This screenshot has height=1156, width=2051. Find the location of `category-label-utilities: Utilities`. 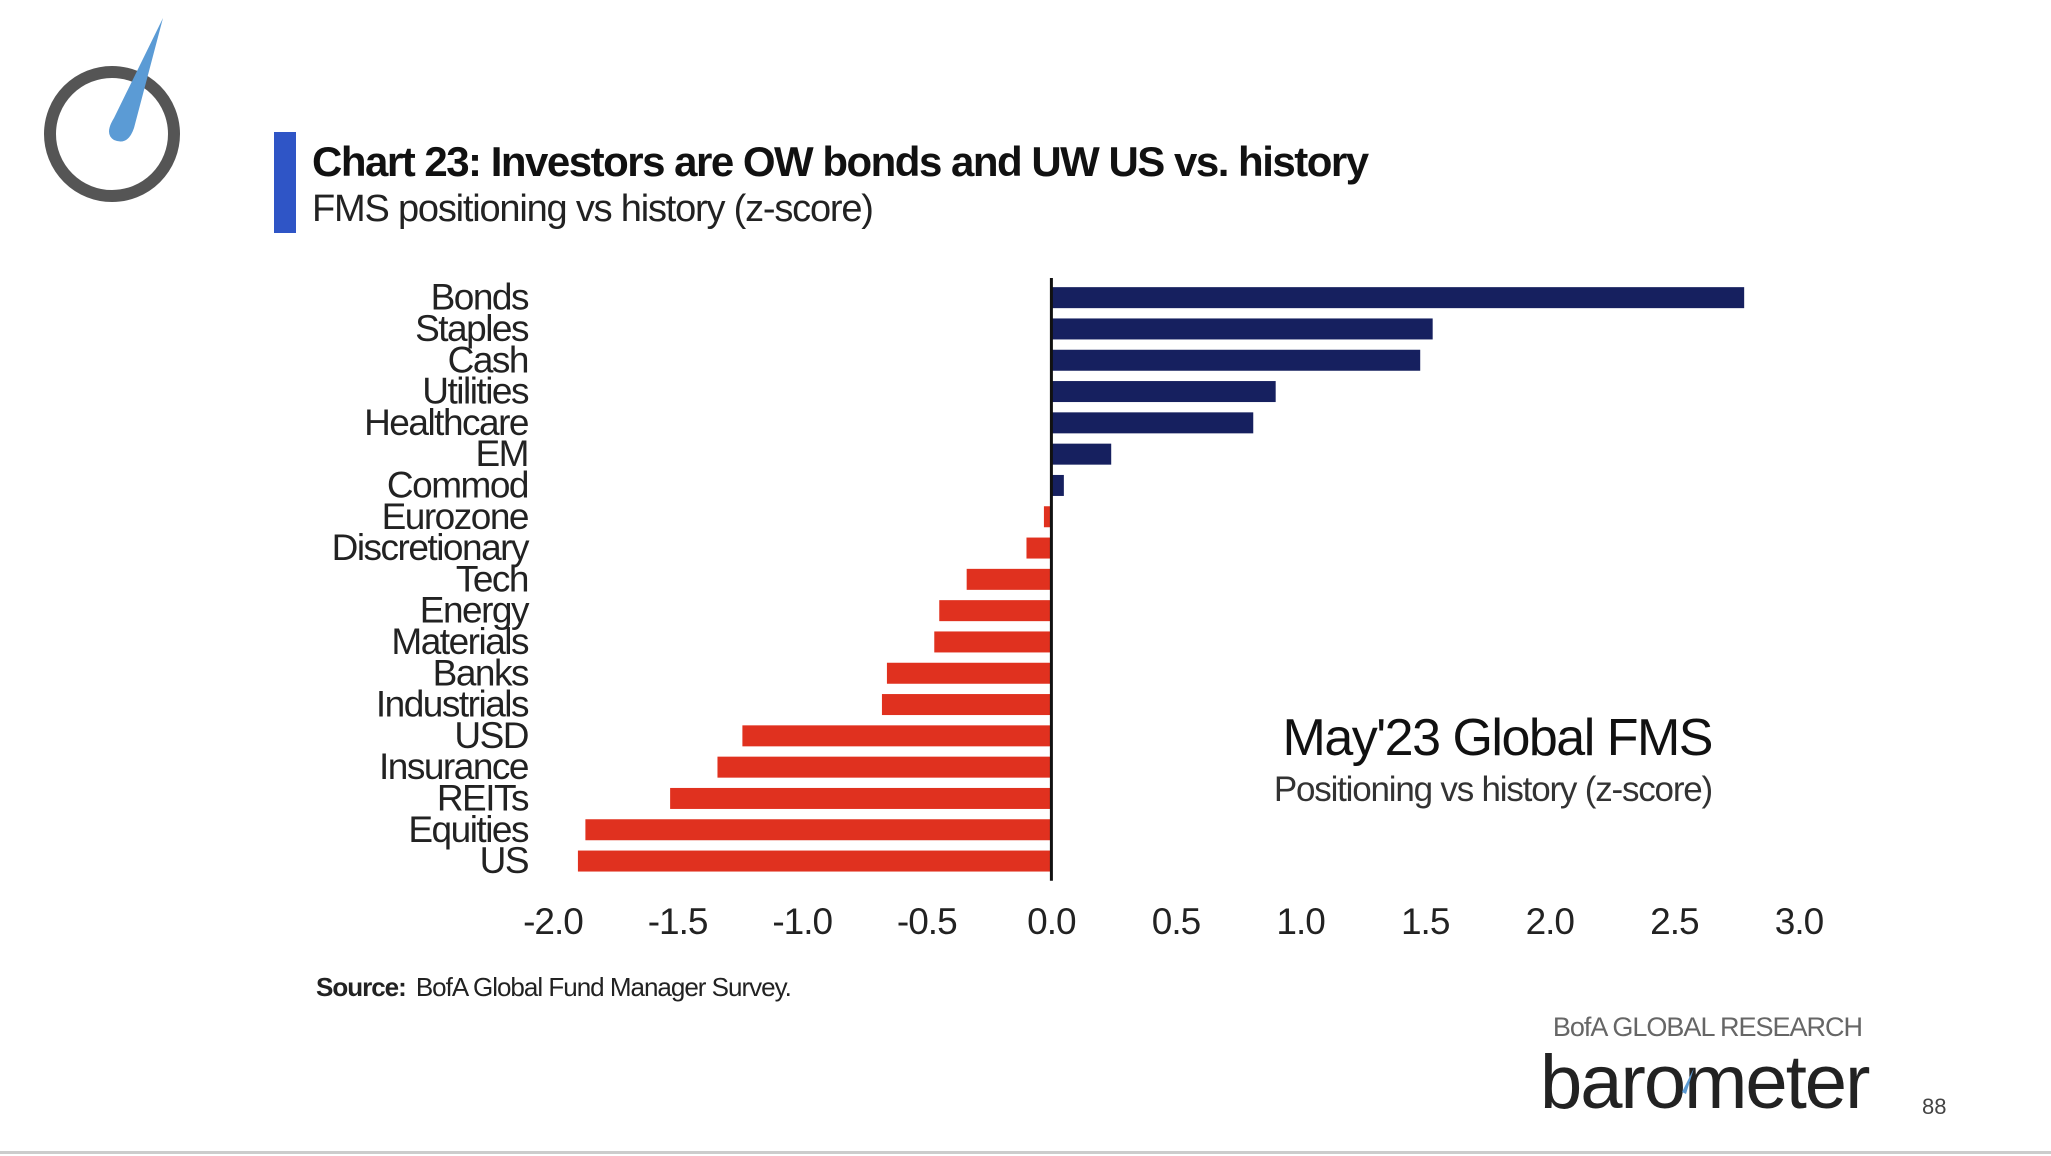

category-label-utilities: Utilities is located at coordinates (475, 391).